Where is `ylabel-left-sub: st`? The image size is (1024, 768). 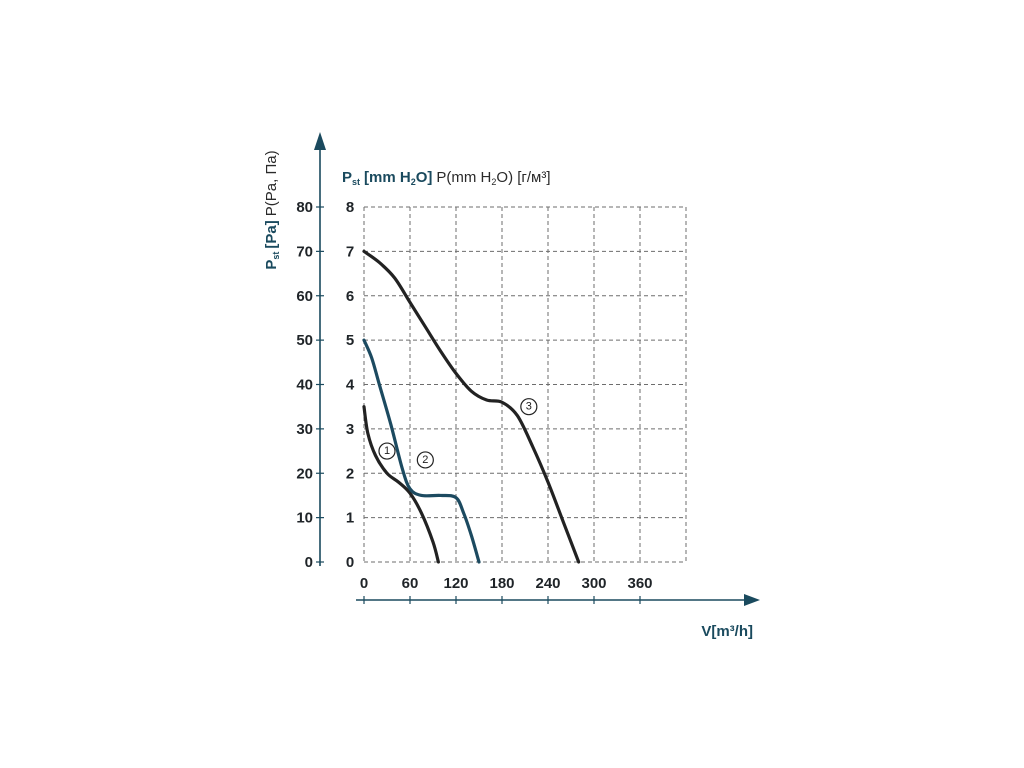 ylabel-left-sub: st is located at coordinates (276, 256).